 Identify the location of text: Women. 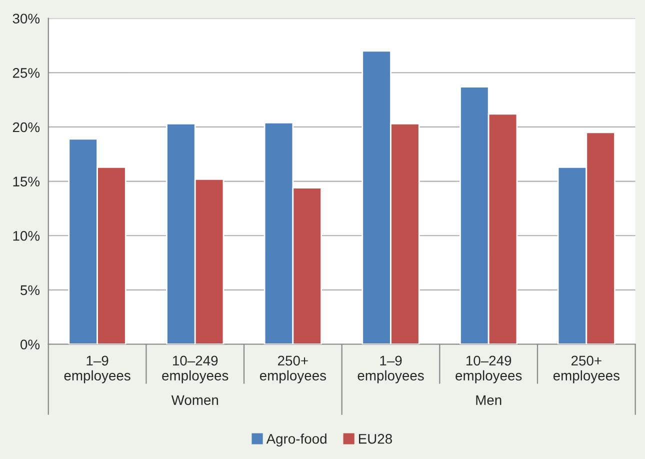
(194, 400).